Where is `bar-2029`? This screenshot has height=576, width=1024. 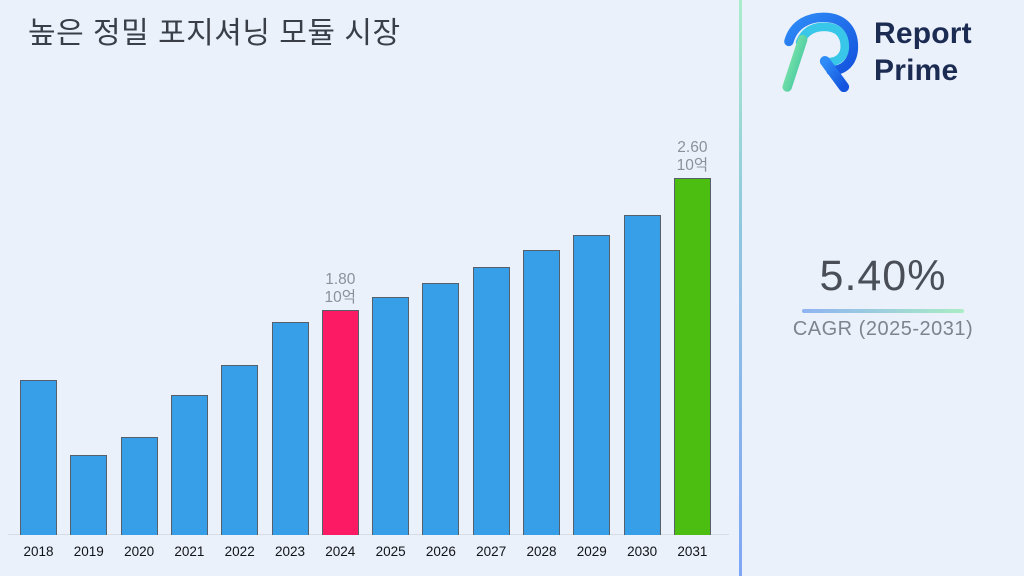 bar-2029 is located at coordinates (592, 385).